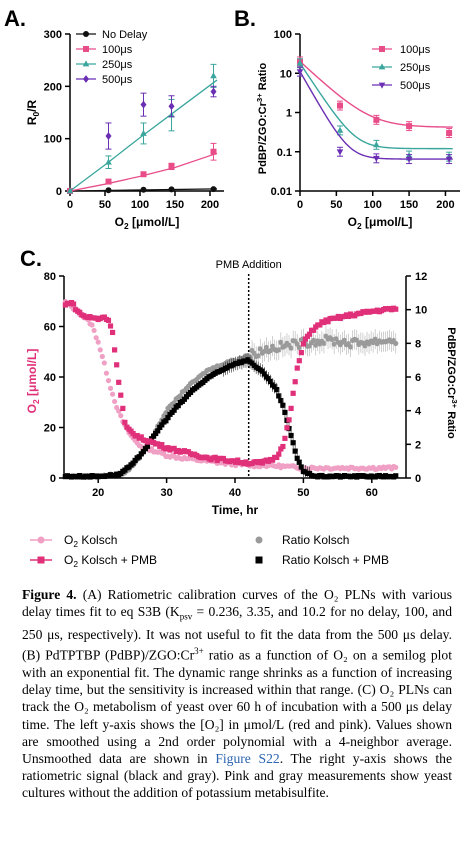 The image size is (471, 844). I want to click on panel-c-letter: C., so click(31, 258).